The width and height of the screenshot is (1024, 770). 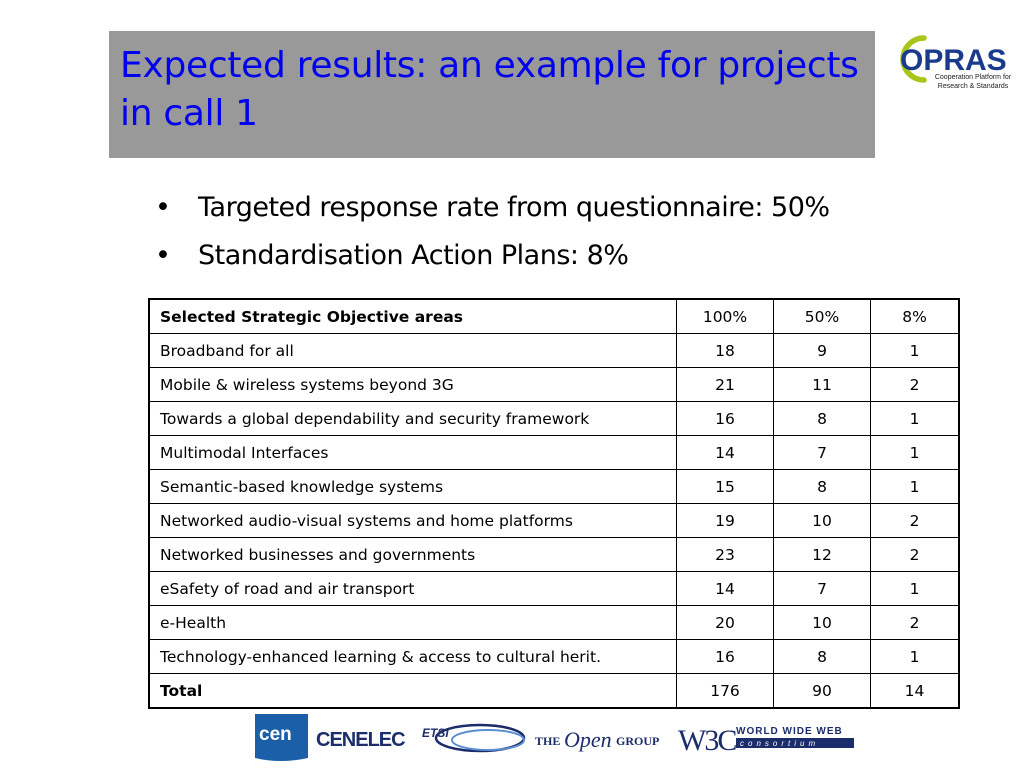 I want to click on table-cell-value: 20, so click(x=725, y=622).